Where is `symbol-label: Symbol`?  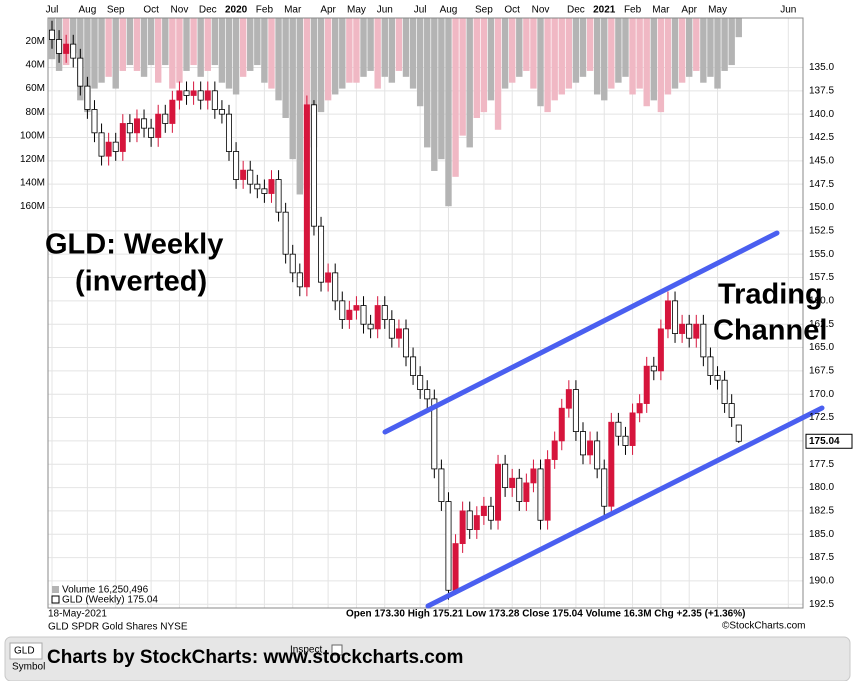 symbol-label: Symbol is located at coordinates (28, 667).